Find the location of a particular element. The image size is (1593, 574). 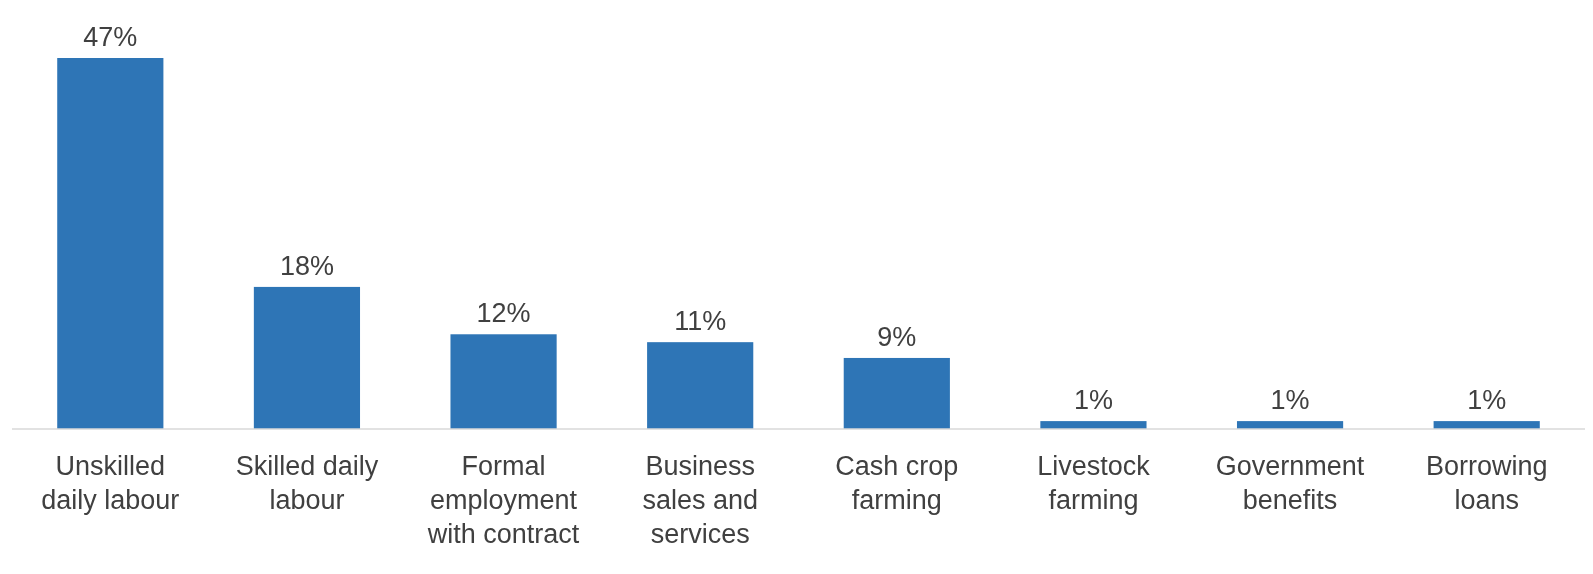

data-label: 9% is located at coordinates (897, 336).